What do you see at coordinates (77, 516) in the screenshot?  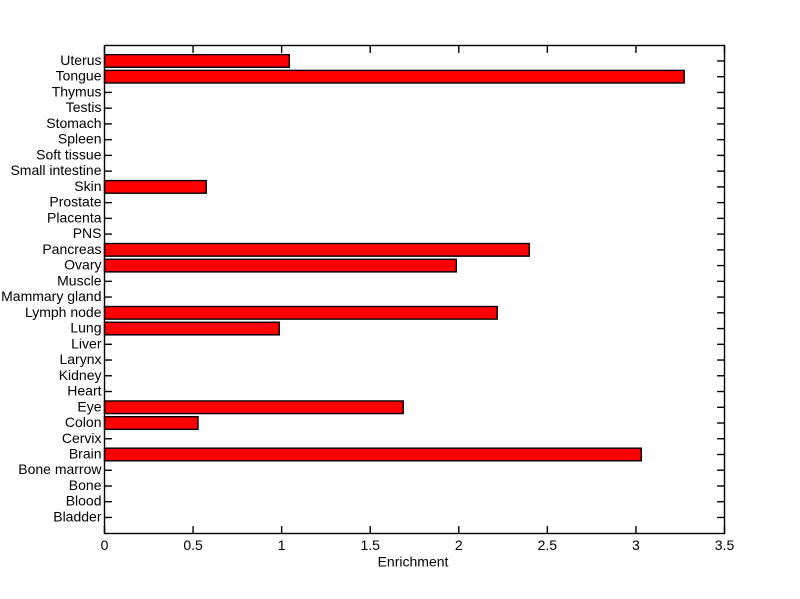 I see `svg-text: Bladder` at bounding box center [77, 516].